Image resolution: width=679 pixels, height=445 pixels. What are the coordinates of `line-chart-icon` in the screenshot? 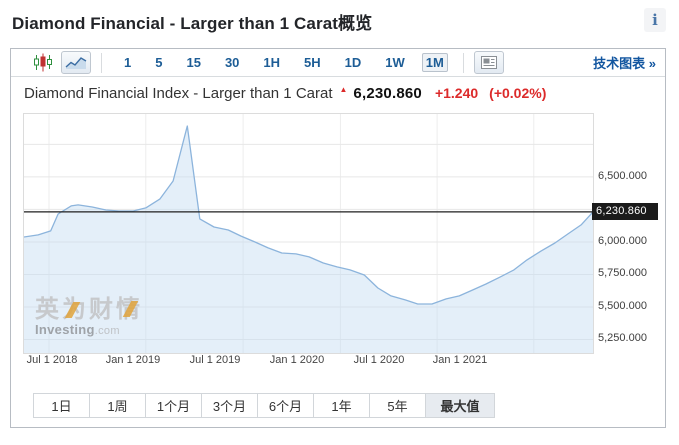 It's located at (76, 62).